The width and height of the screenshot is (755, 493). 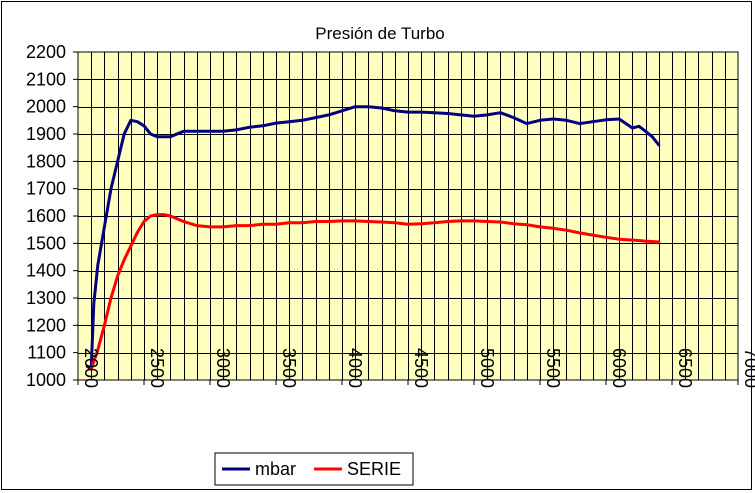 What do you see at coordinates (46, 189) in the screenshot?
I see `y-tick-label: 1700` at bounding box center [46, 189].